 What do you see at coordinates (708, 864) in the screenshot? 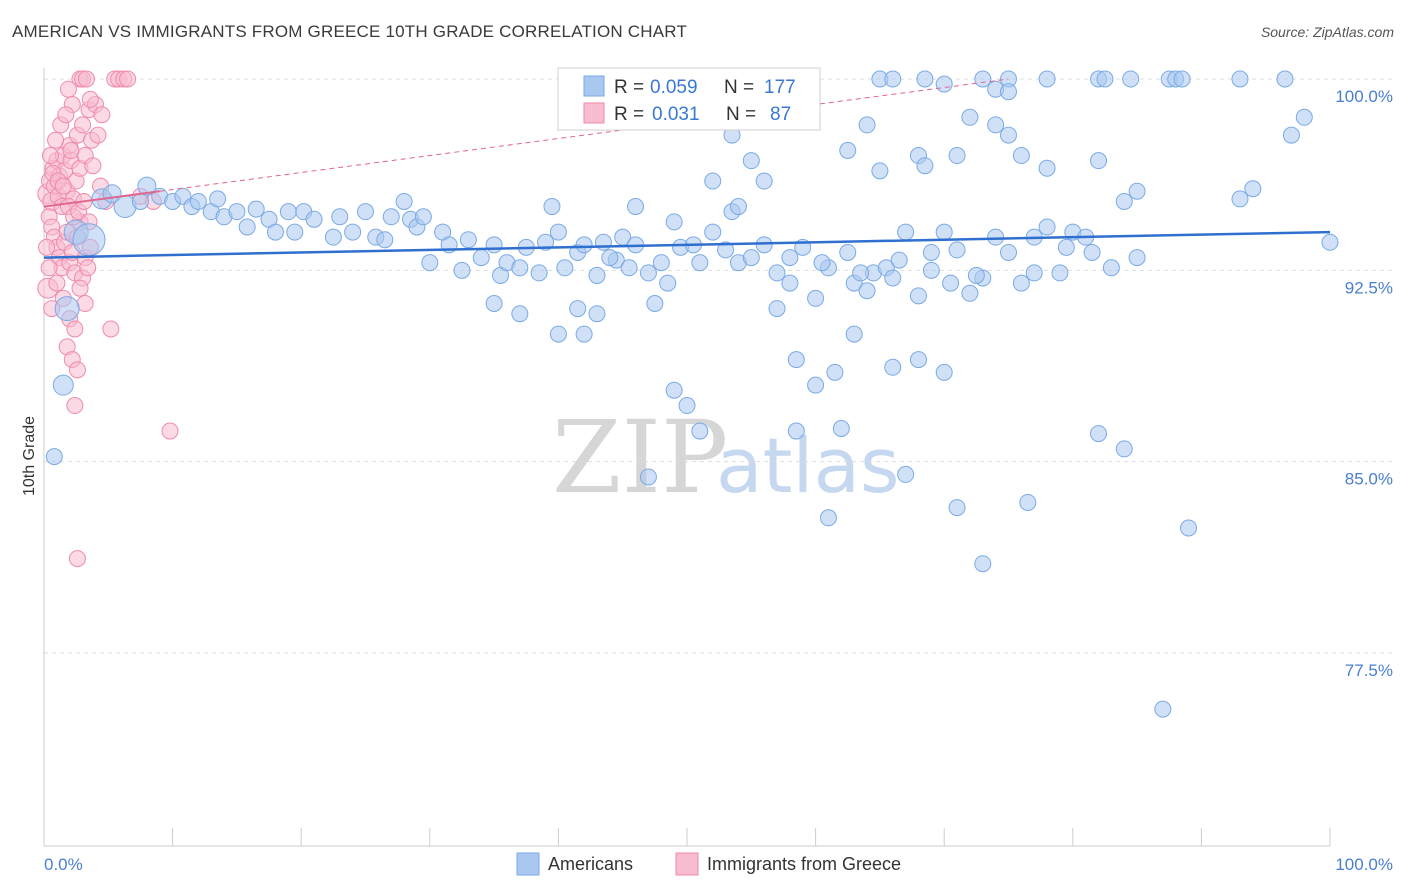
I see `bottom-legend: Americans Immigrants from Greece` at bounding box center [708, 864].